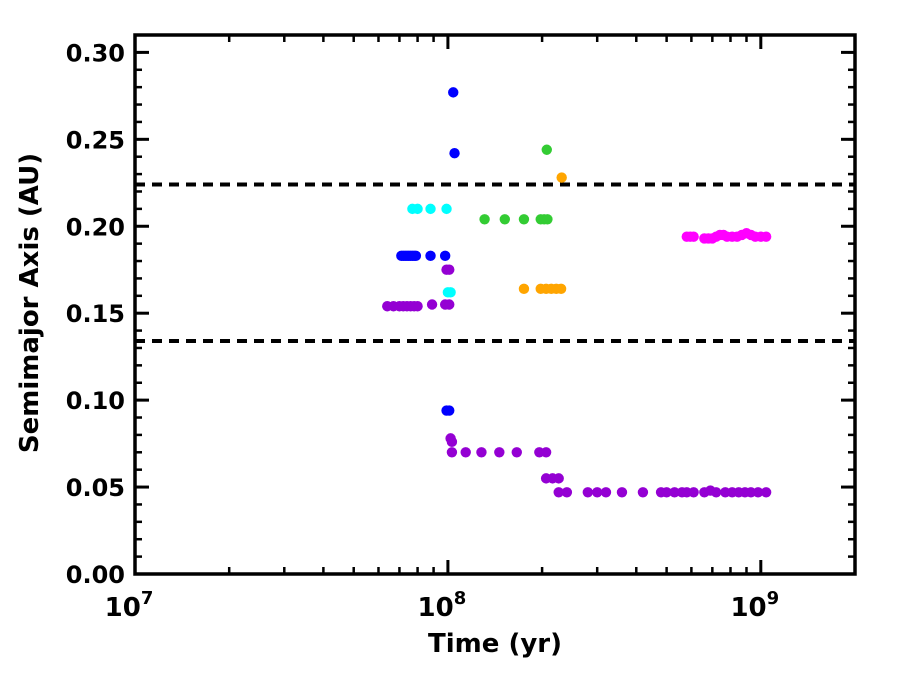 This screenshot has width=900, height=675. Describe the element at coordinates (95, 53) in the screenshot. I see `y-tick-label: 0.30` at that location.